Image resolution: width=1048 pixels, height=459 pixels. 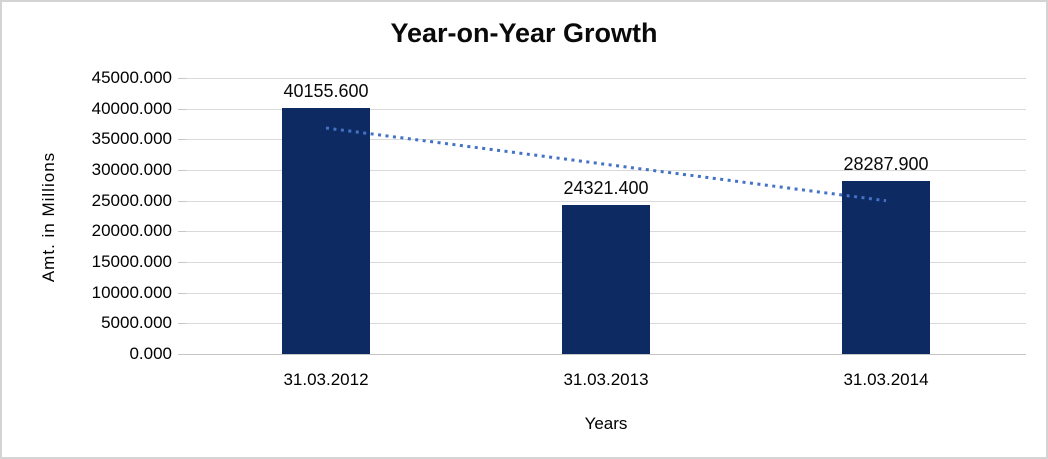 I want to click on bar-value-label: 28287.900, so click(x=886, y=163).